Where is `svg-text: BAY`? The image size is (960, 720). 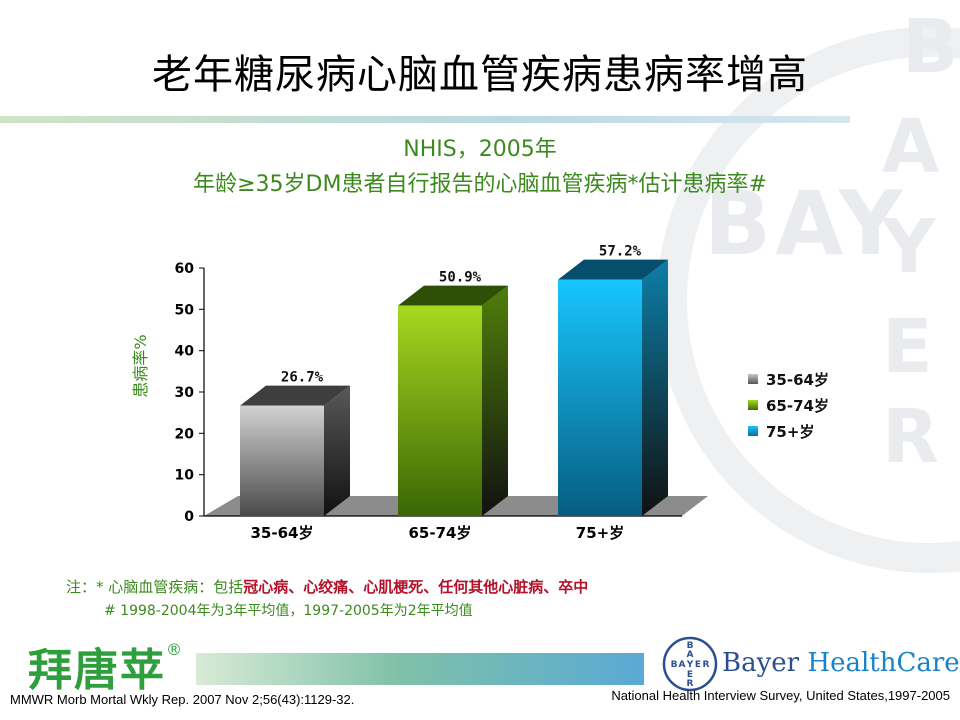
svg-text: BAY is located at coordinates (805, 223).